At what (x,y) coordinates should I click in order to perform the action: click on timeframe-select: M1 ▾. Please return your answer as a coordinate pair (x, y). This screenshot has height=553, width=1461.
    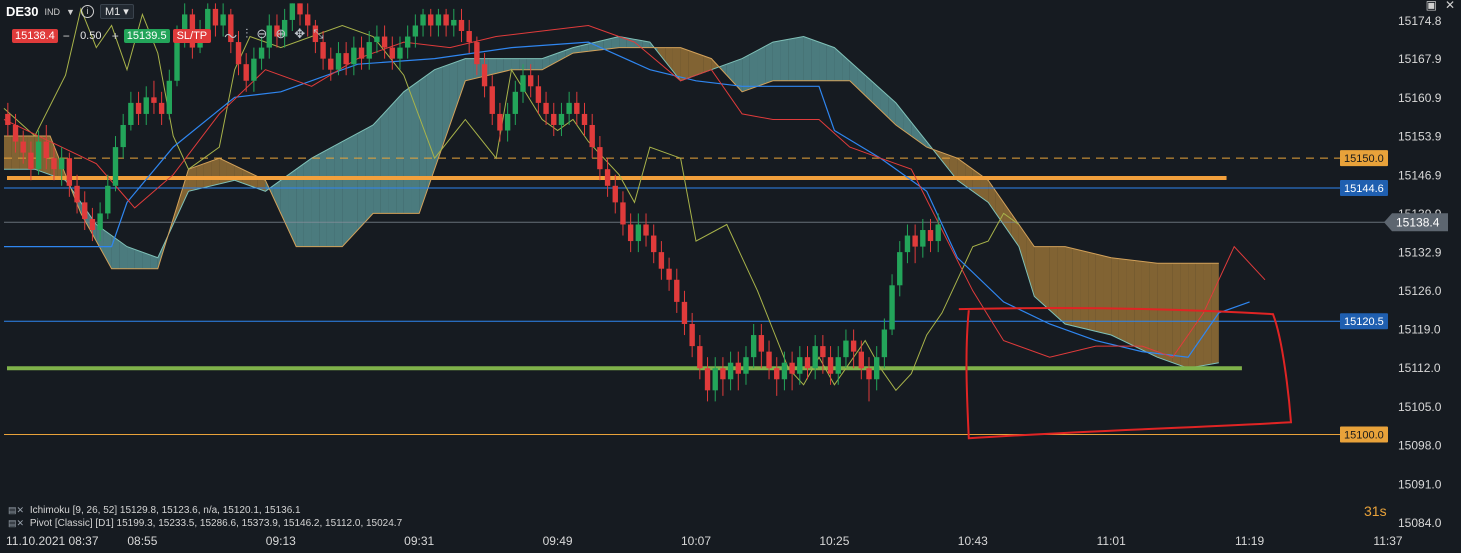
    Looking at the image, I should click on (116, 11).